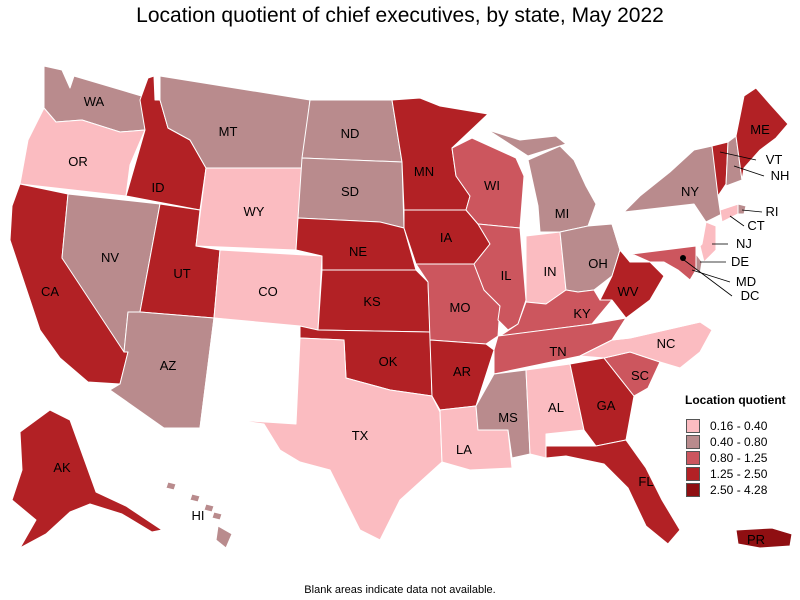  I want to click on state-MD, so click(664, 263).